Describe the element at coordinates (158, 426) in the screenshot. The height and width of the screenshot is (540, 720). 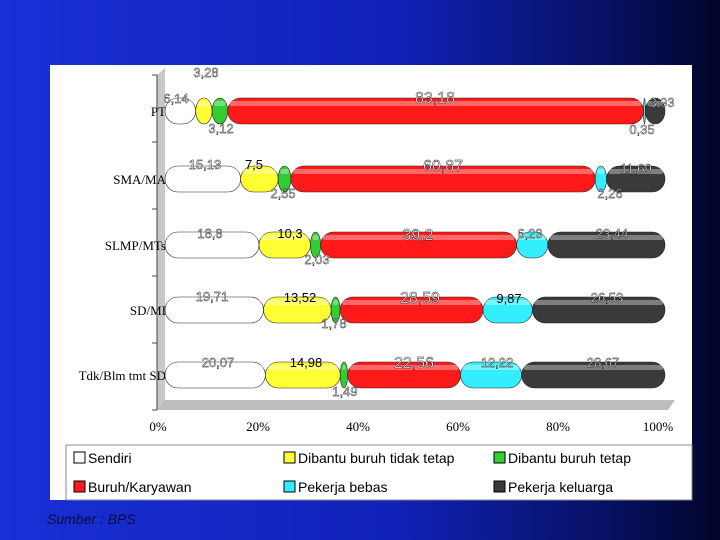
I see `x-tick-label: 0%` at that location.